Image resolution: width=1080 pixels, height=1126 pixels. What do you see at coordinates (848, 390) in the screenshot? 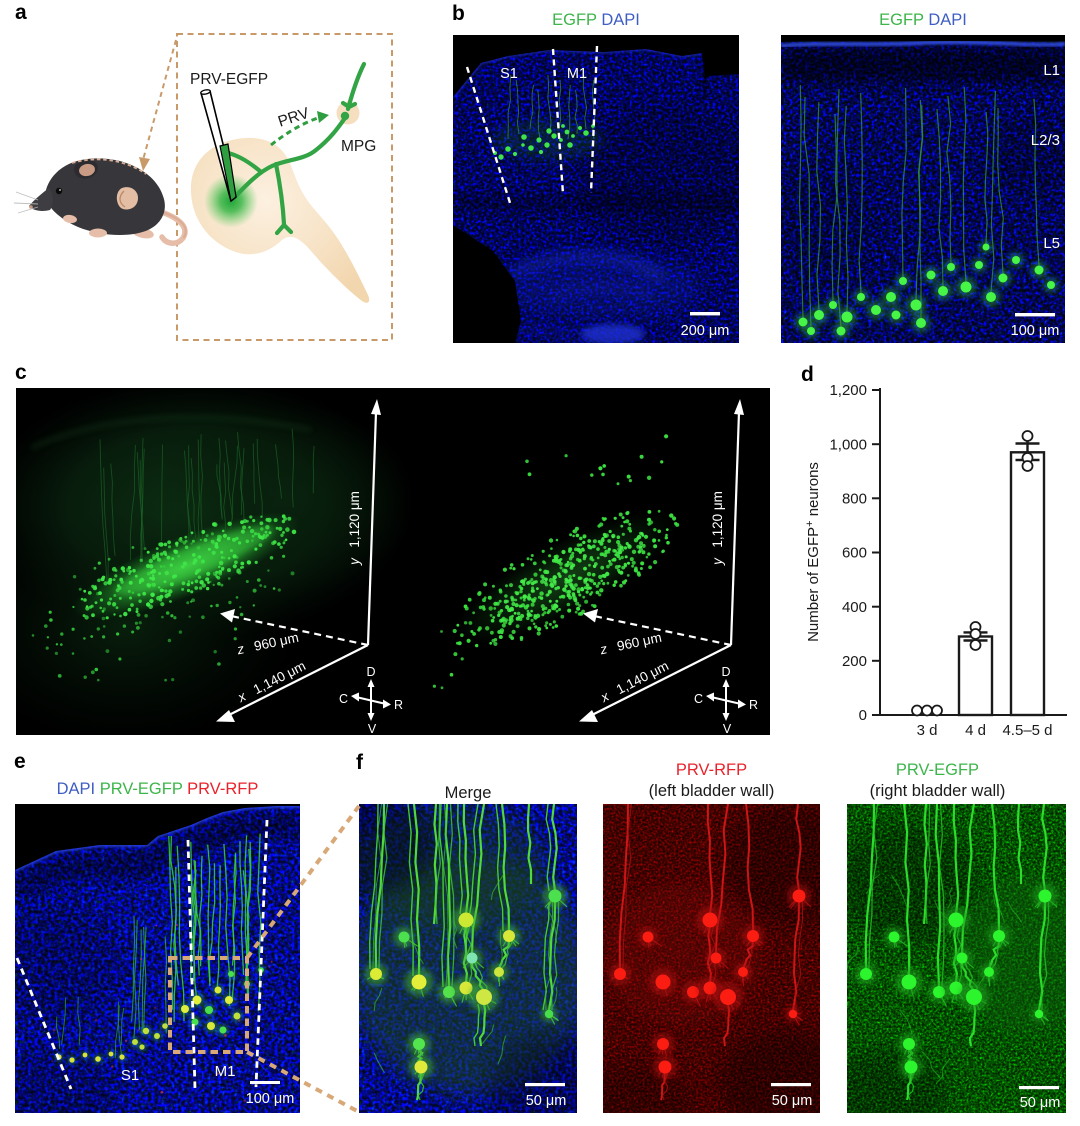
I see `svg-text: 1,200` at bounding box center [848, 390].